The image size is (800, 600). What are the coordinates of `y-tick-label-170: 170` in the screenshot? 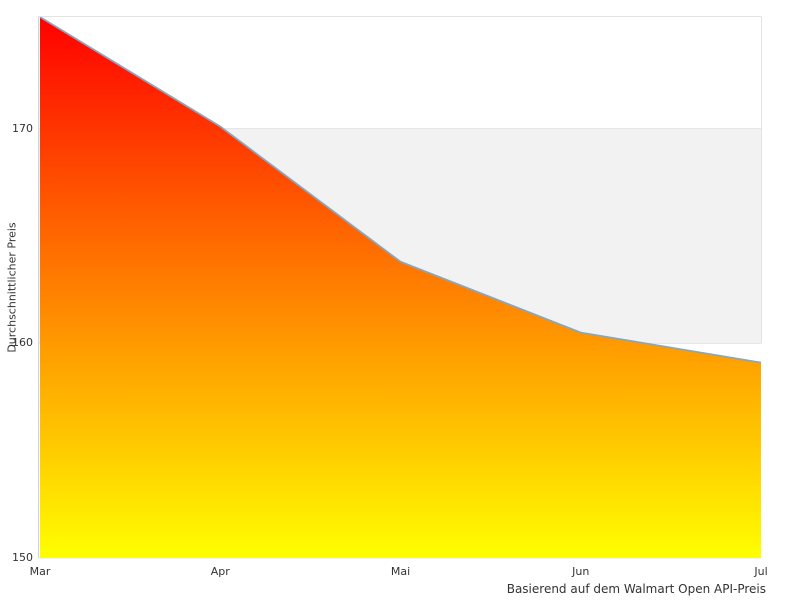 It's located at (22, 128).